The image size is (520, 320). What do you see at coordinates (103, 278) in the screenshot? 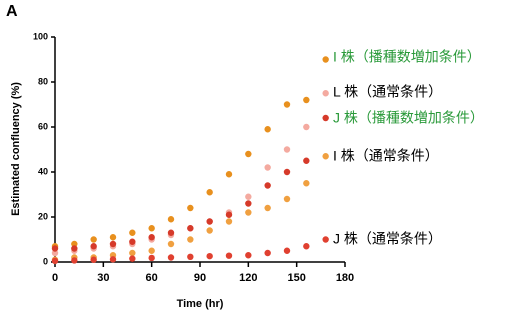
I see `x-tick-label: 30` at bounding box center [103, 278].